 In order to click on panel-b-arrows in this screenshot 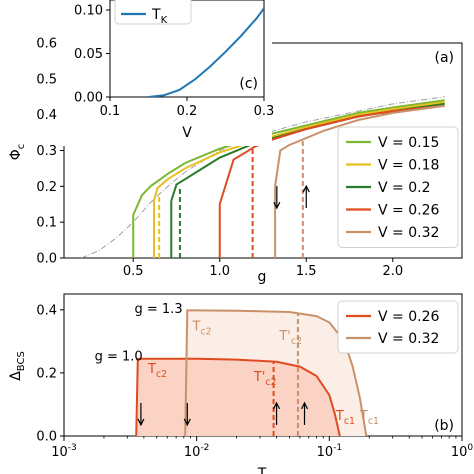, I will do `click(223, 414)`.